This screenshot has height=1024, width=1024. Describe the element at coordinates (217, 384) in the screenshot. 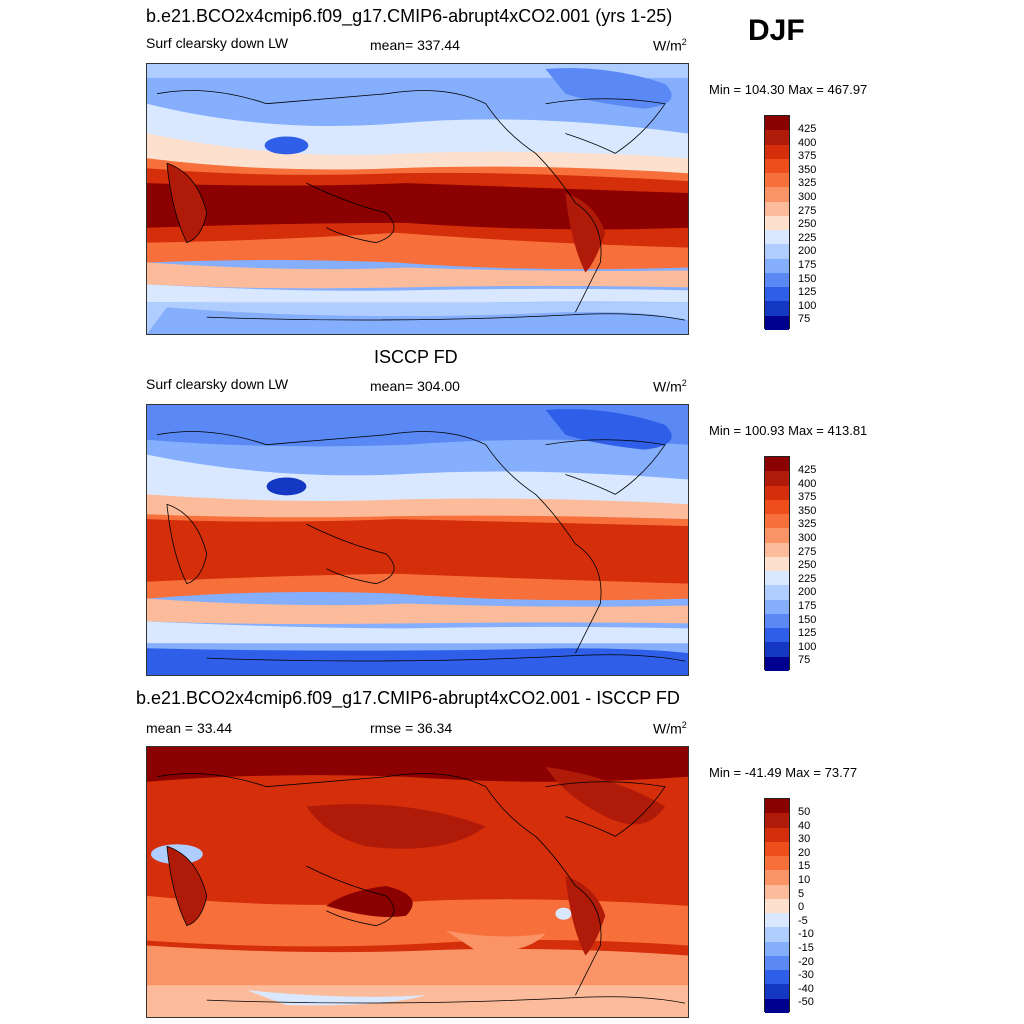

I see `panel2-variable-label: Surf clearsky down LW` at that location.